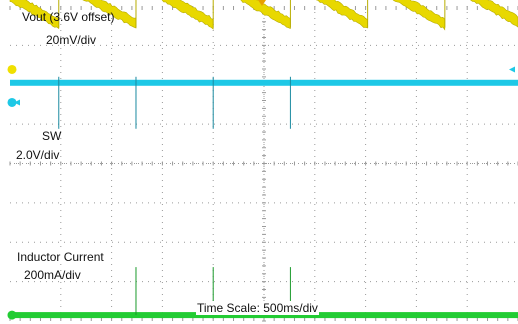  What do you see at coordinates (71, 40) in the screenshot?
I see `vout-scale-label: 20mV/div` at bounding box center [71, 40].